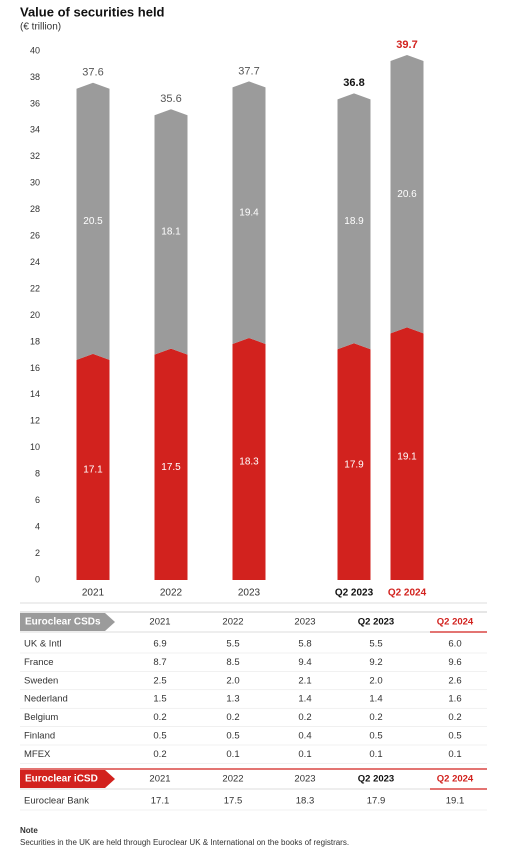  What do you see at coordinates (39, 736) in the screenshot?
I see `row-label: Finland` at bounding box center [39, 736].